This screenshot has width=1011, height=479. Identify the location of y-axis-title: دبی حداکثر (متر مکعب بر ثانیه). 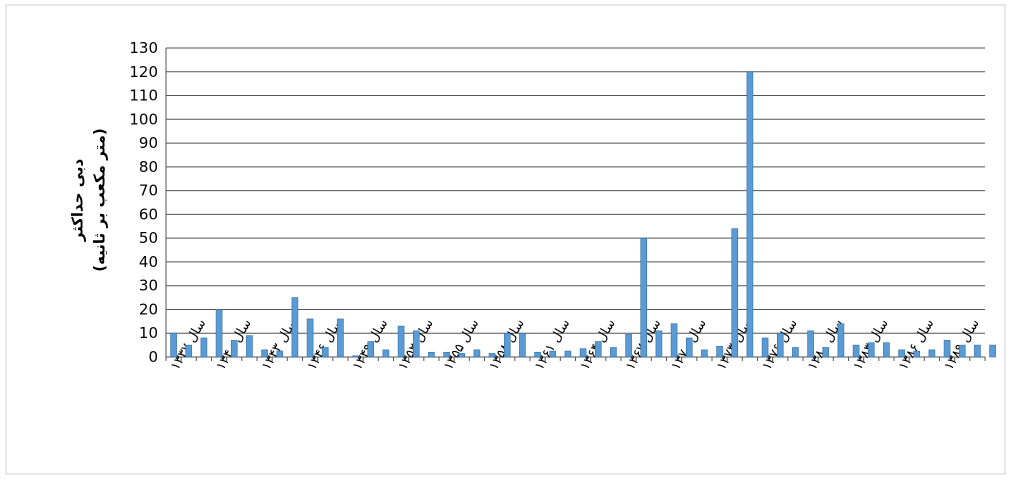
(89, 200).